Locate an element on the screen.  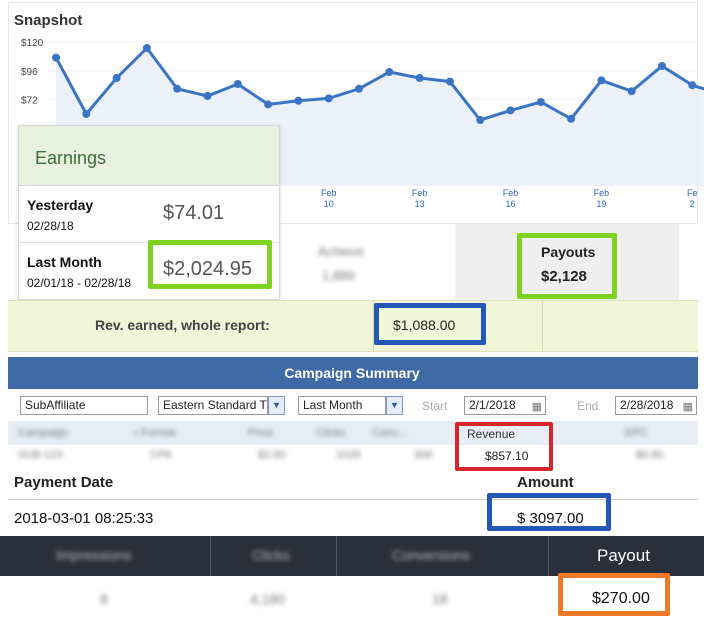
last-month-date: 02/01/18 - 02/28/18 is located at coordinates (79, 283).